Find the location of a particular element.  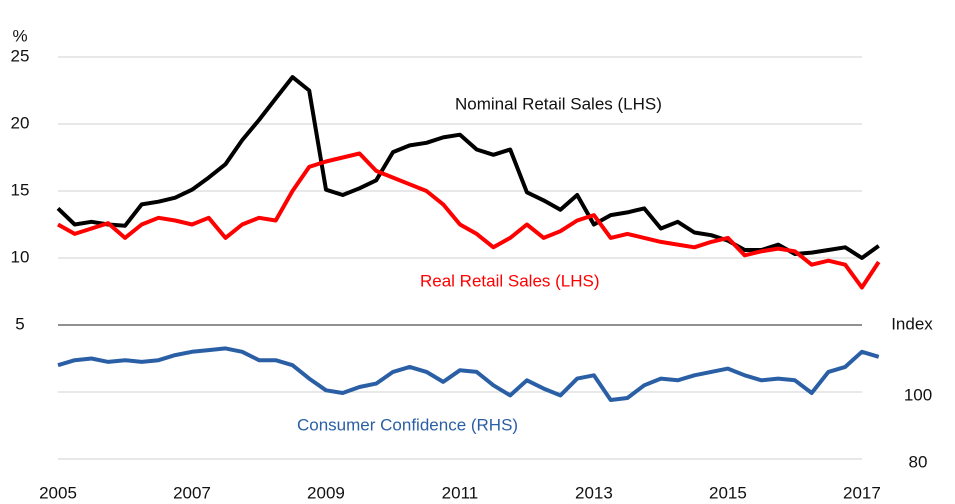

y-tick-label: 25 is located at coordinates (20, 55).